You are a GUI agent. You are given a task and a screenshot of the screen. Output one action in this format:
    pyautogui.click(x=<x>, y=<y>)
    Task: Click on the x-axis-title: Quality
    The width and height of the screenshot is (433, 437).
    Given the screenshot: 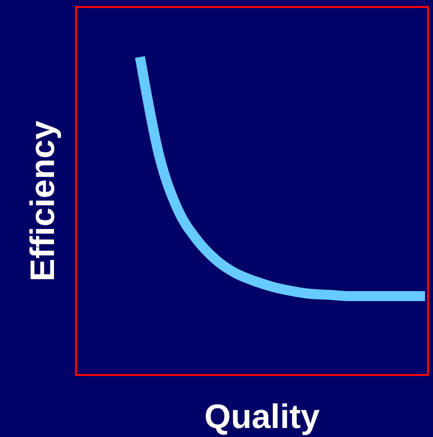 What is the action you would take?
    pyautogui.click(x=262, y=417)
    